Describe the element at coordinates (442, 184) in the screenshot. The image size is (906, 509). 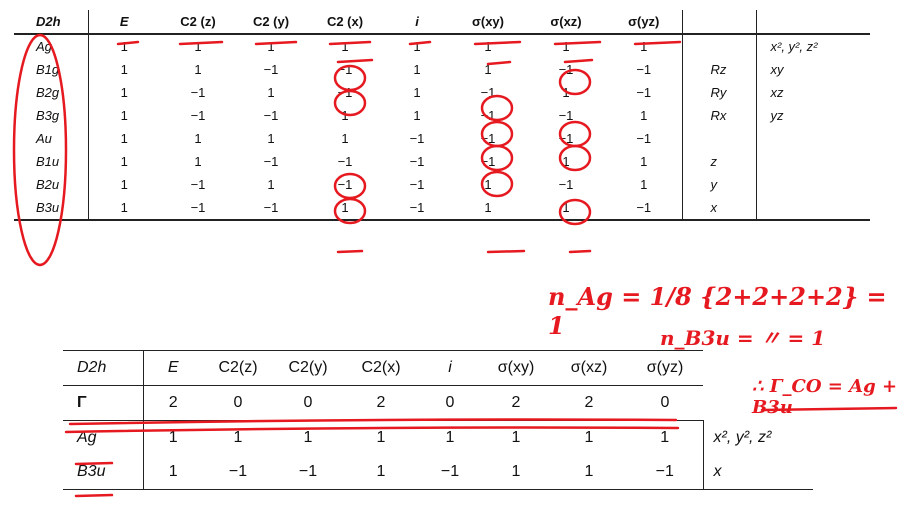
I see `table-row: B2u 1 −1 1 −1 −1 1 −1 1 y` at that location.